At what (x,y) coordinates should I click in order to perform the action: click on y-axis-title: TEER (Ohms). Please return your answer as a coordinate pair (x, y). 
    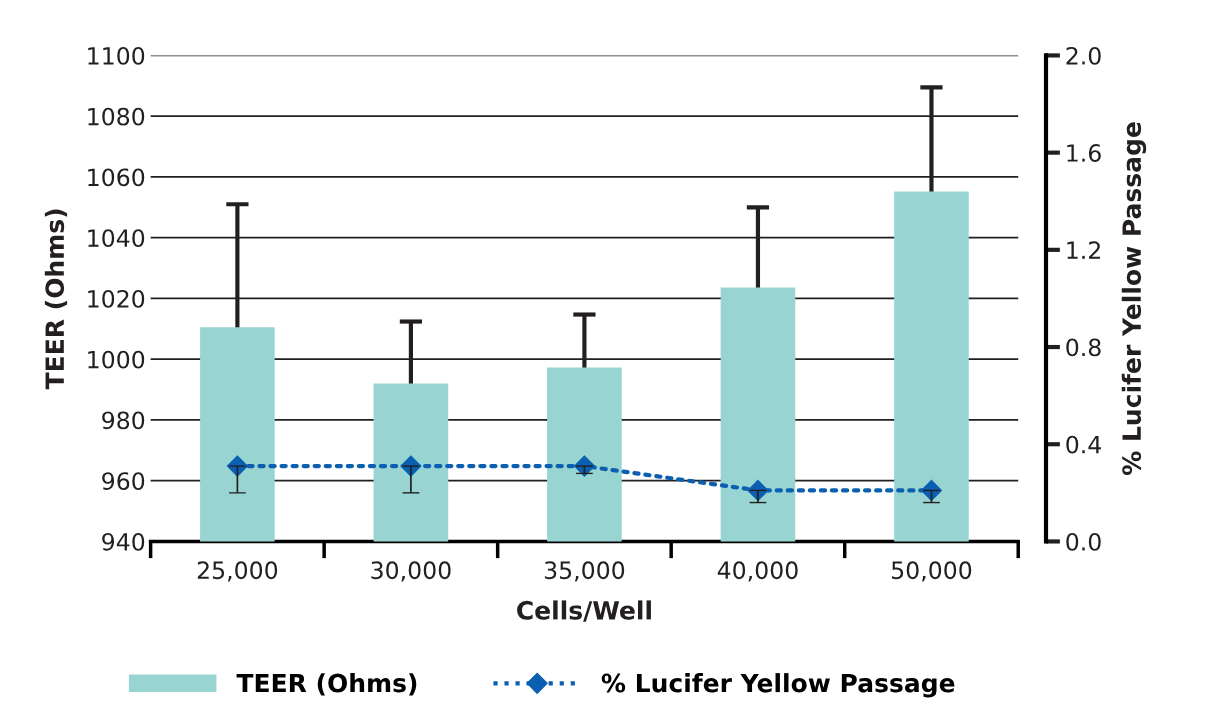
    Looking at the image, I should click on (56, 299).